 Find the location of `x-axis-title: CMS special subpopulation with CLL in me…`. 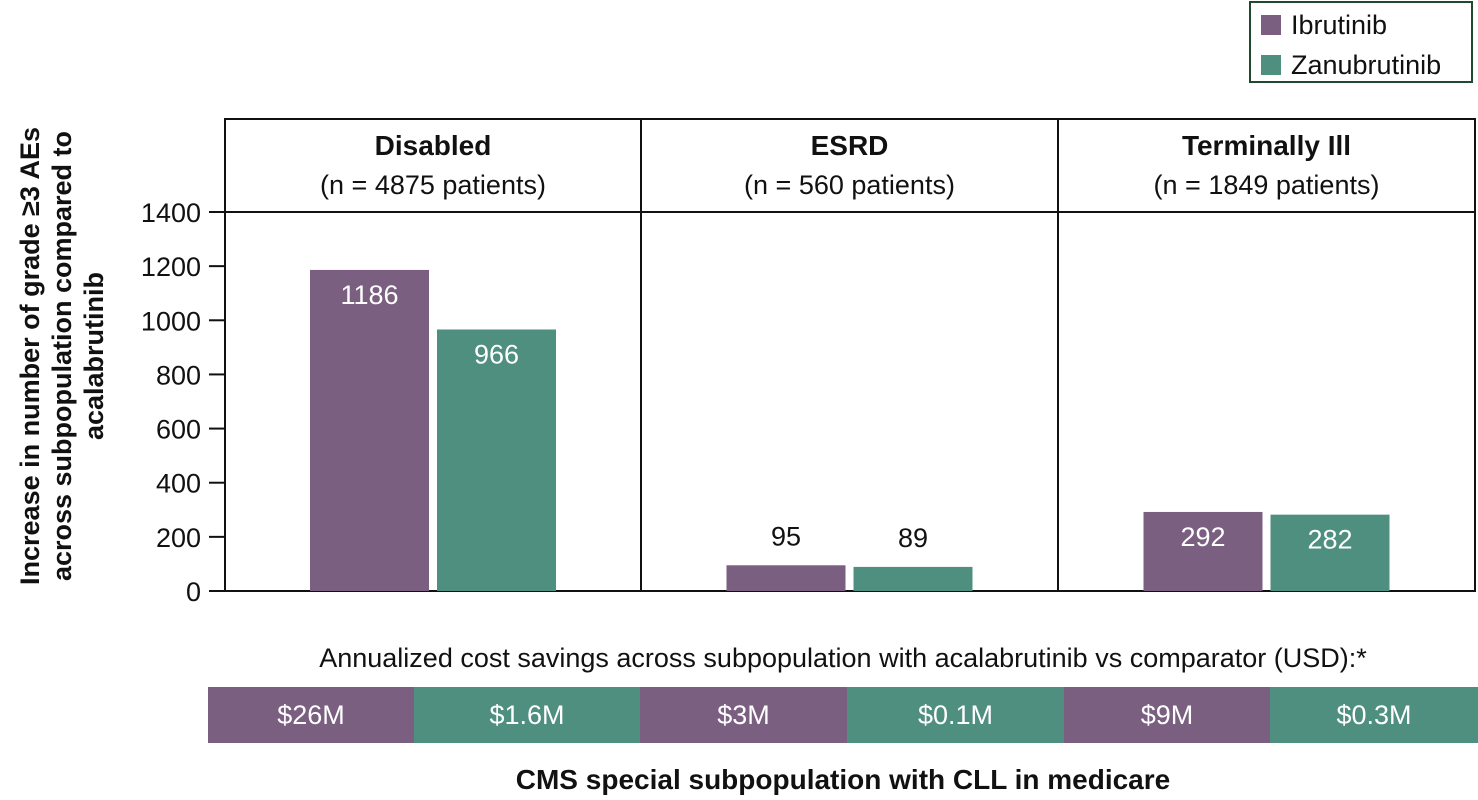

x-axis-title: CMS special subpopulation with CLL in me… is located at coordinates (843, 779).